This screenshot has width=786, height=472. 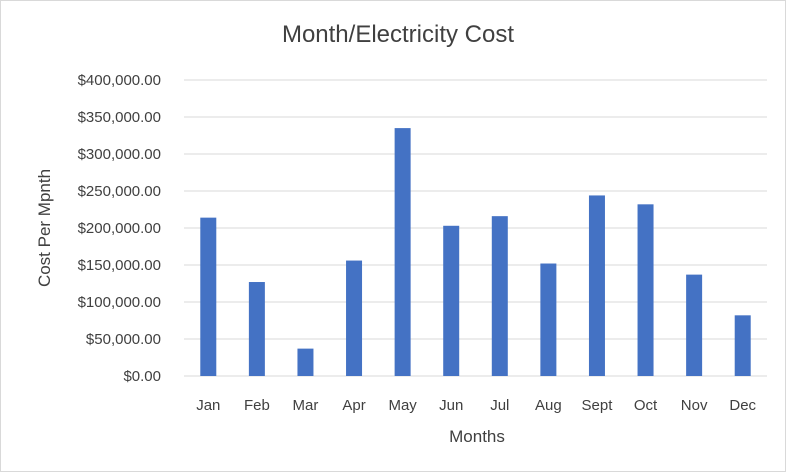 What do you see at coordinates (142, 376) in the screenshot?
I see `y-tick-label: $0.00` at bounding box center [142, 376].